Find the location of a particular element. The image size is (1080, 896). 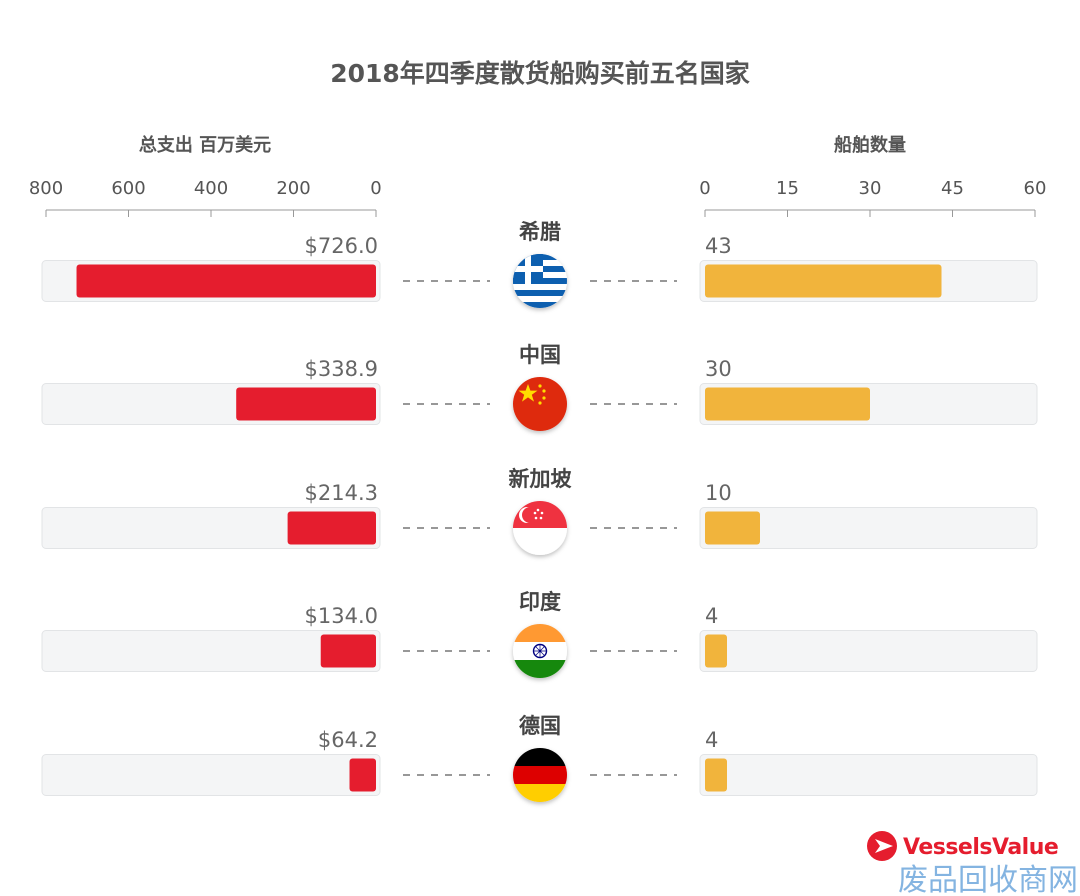

vessel-count-label: 30 is located at coordinates (718, 369).